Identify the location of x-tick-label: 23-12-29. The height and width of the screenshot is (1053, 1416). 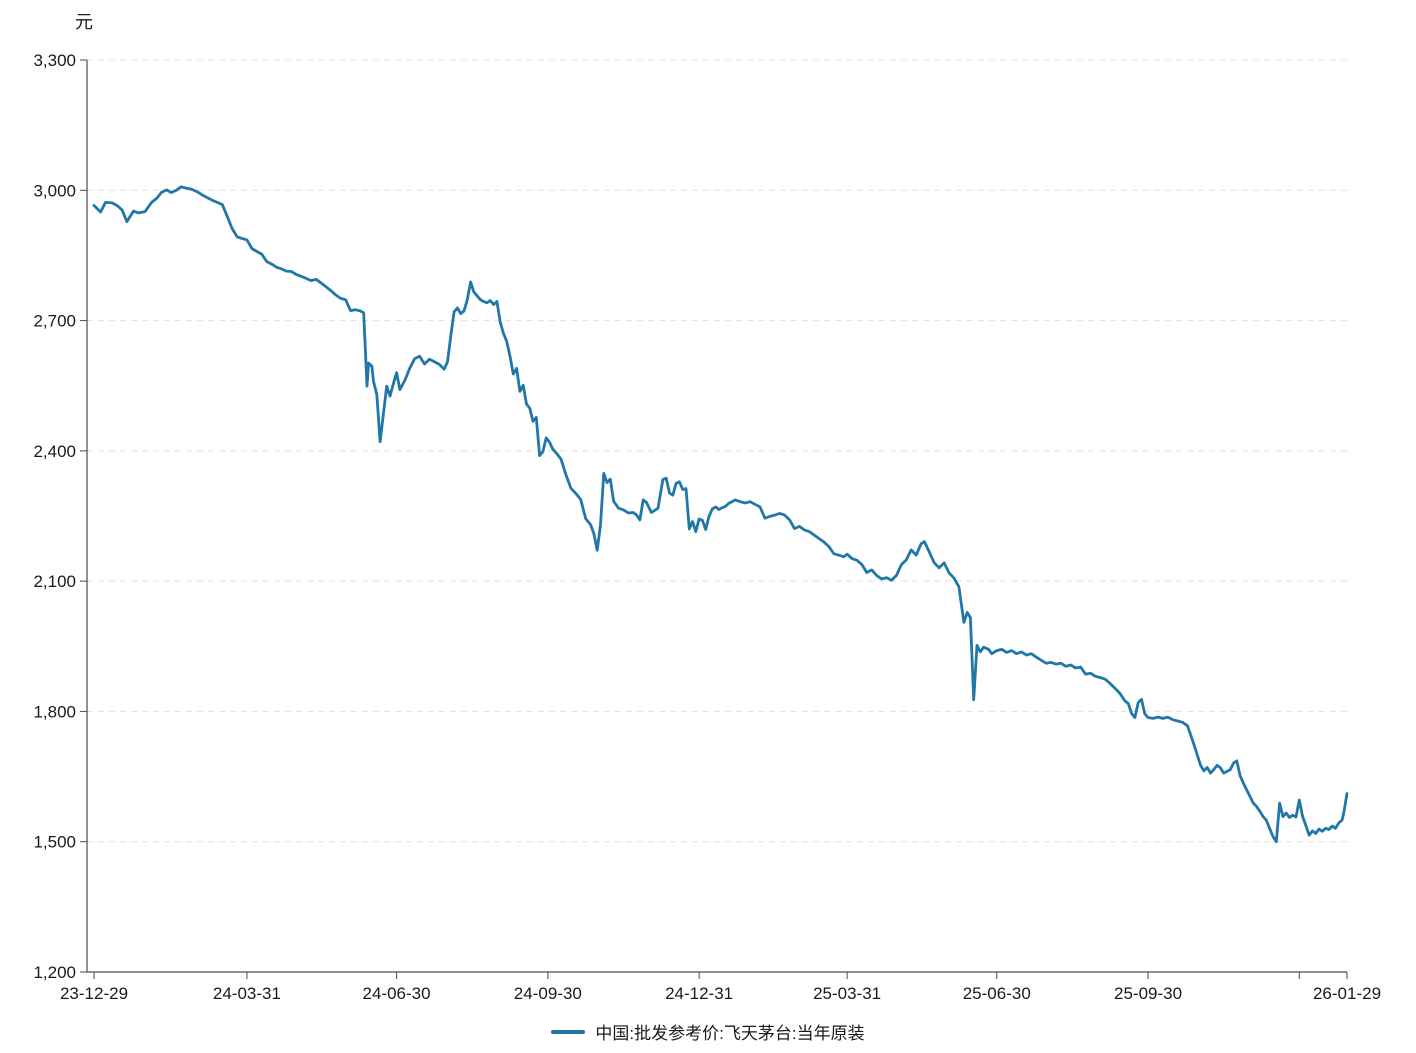
(94, 993).